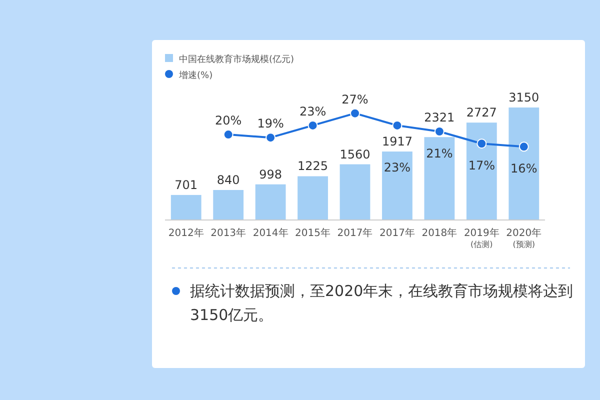  What do you see at coordinates (439, 153) in the screenshot?
I see `data-label: 21%` at bounding box center [439, 153].